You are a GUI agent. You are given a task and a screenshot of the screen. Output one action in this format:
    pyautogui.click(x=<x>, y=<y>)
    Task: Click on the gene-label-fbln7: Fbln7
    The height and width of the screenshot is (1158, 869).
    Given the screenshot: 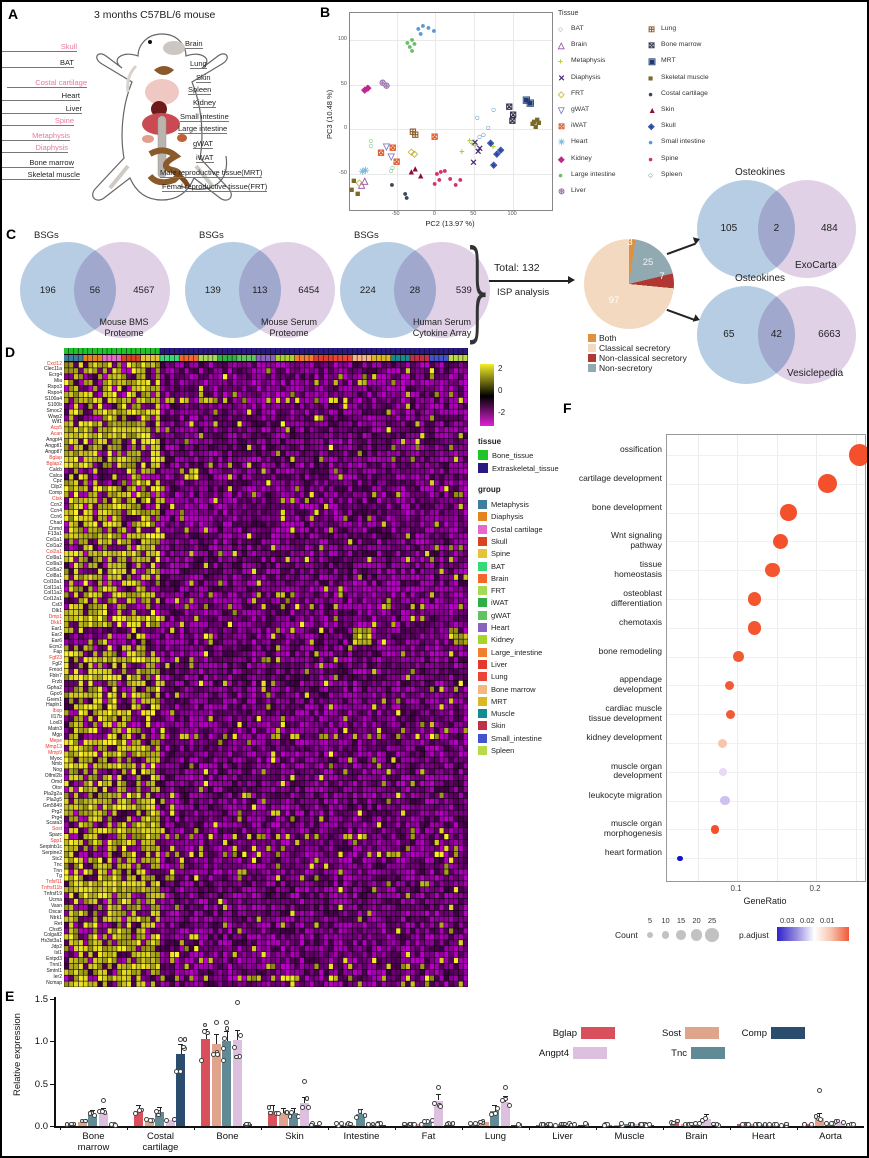 What is the action you would take?
    pyautogui.click(x=55, y=676)
    